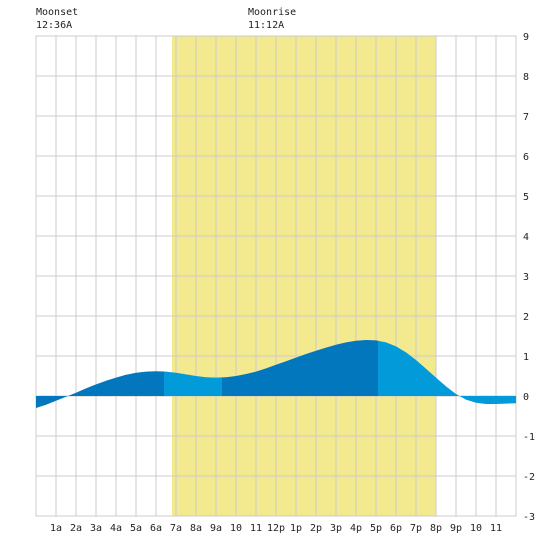  I want to click on x-tick-label: 1p, so click(296, 528).